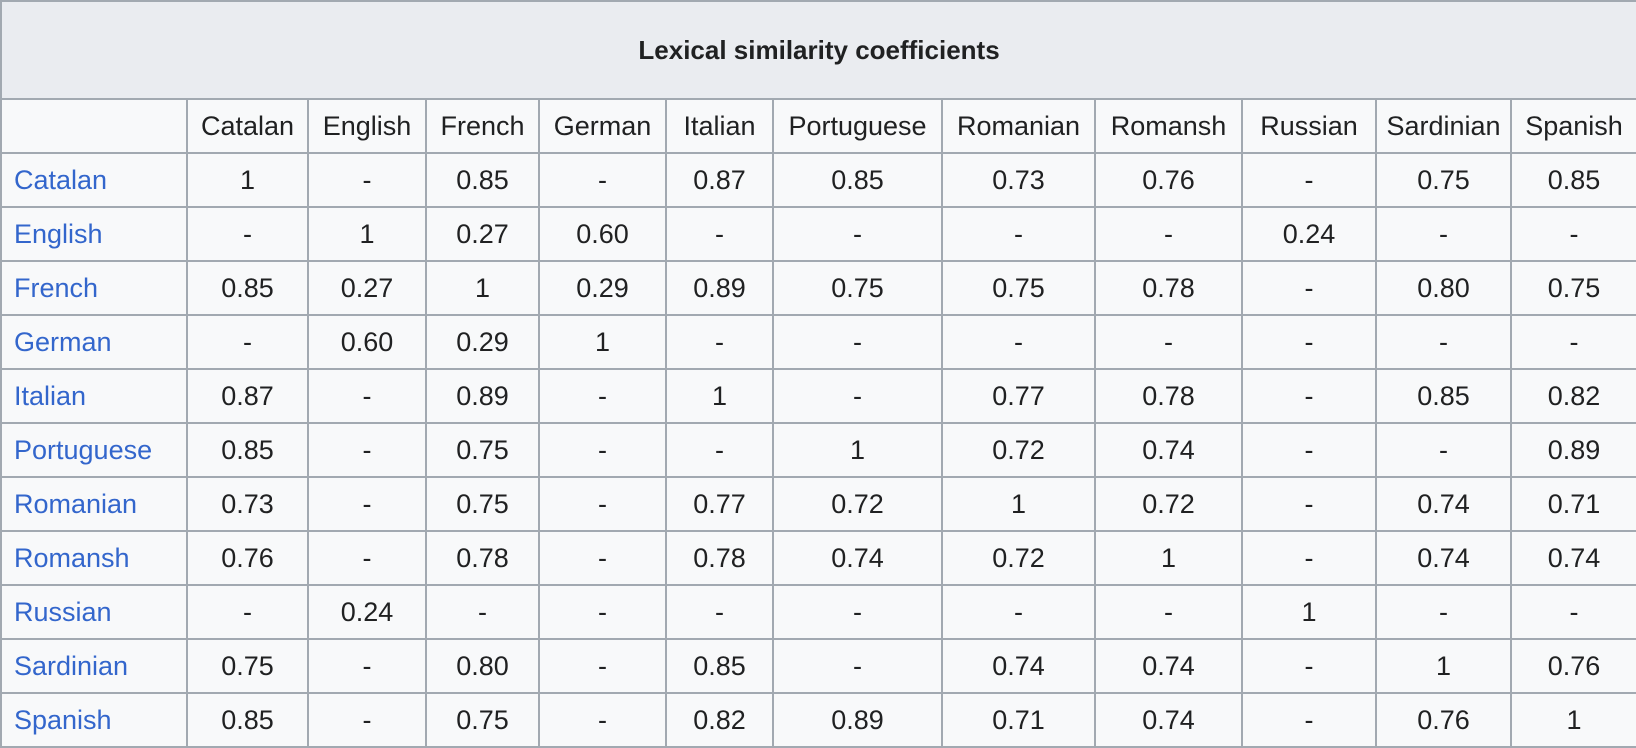 The height and width of the screenshot is (748, 1636). What do you see at coordinates (818, 342) in the screenshot?
I see `table-row: German -0.60 0.29 1- - - - - - -` at bounding box center [818, 342].